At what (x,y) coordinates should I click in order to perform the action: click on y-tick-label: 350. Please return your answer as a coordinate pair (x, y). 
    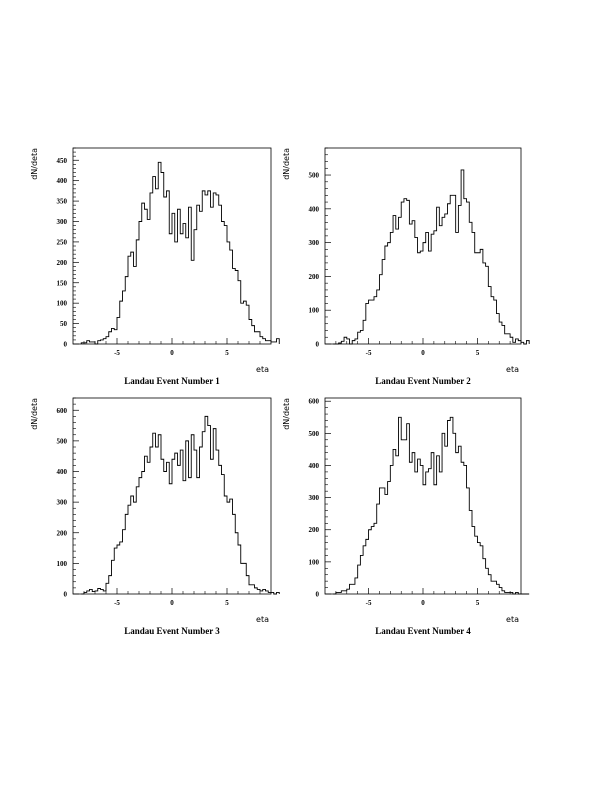
    Looking at the image, I should click on (62, 202).